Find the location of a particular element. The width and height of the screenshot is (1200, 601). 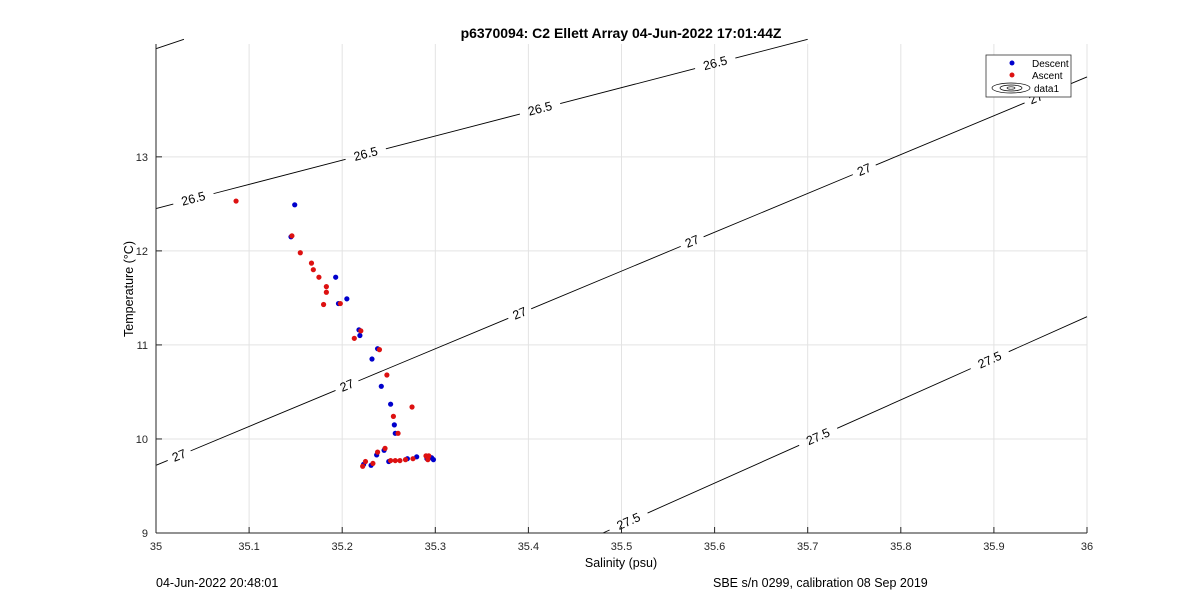

x-tick-label: 35.8 is located at coordinates (900, 547).